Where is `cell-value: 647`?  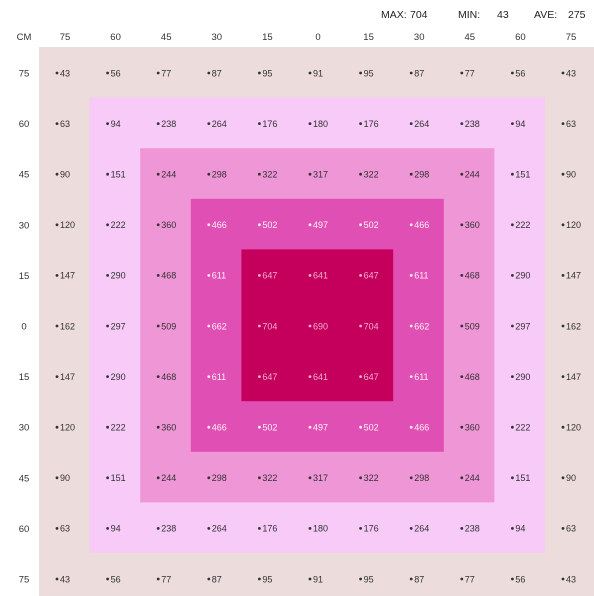
cell-value: 647 is located at coordinates (269, 377).